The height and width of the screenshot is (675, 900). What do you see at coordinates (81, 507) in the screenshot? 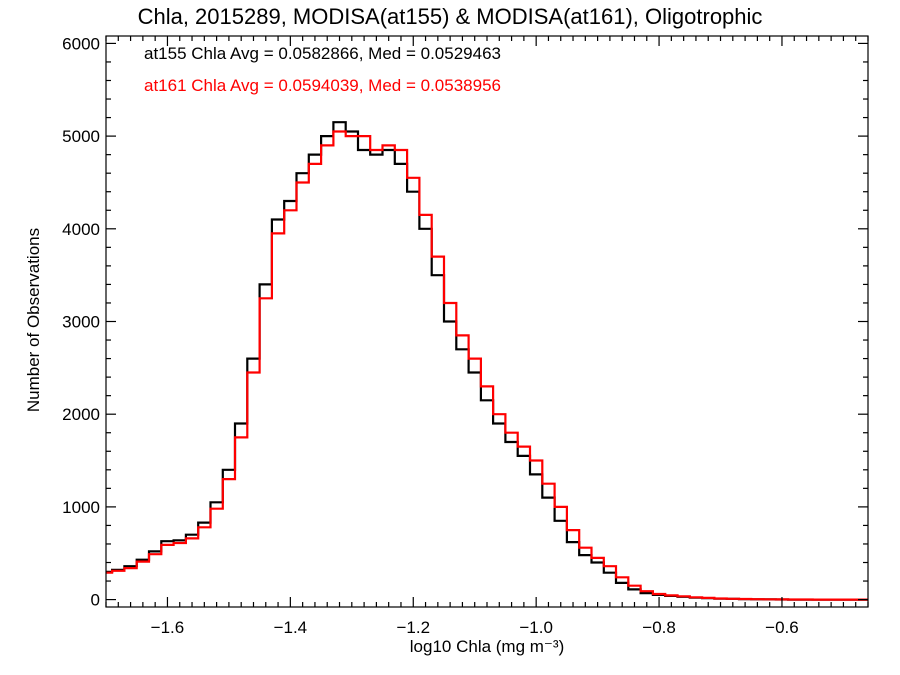
I see `y-tick-label: 1000` at bounding box center [81, 507].